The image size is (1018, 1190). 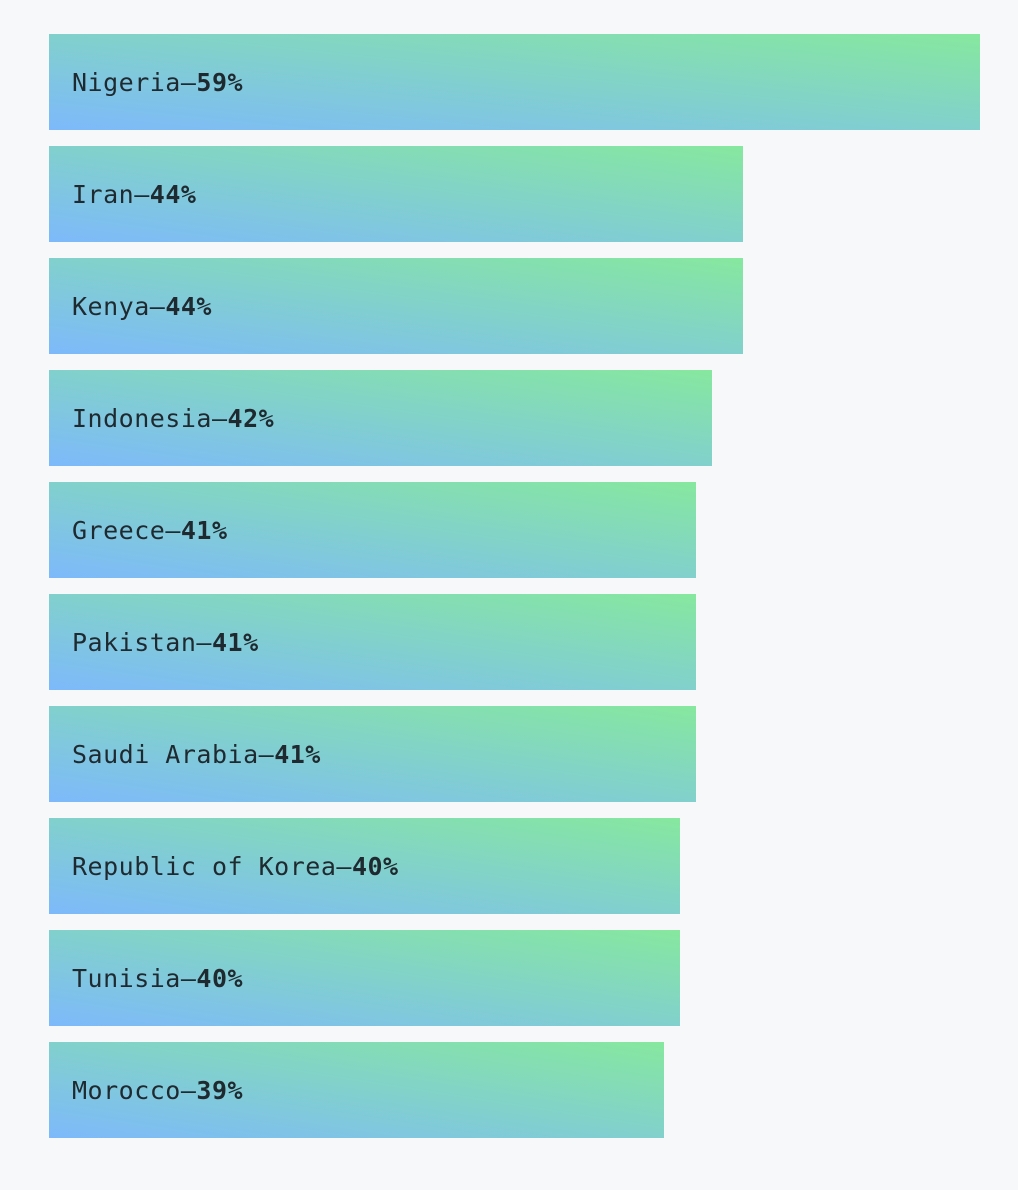 What do you see at coordinates (380, 418) in the screenshot?
I see `bar-indonesia: Indonesia – 42%` at bounding box center [380, 418].